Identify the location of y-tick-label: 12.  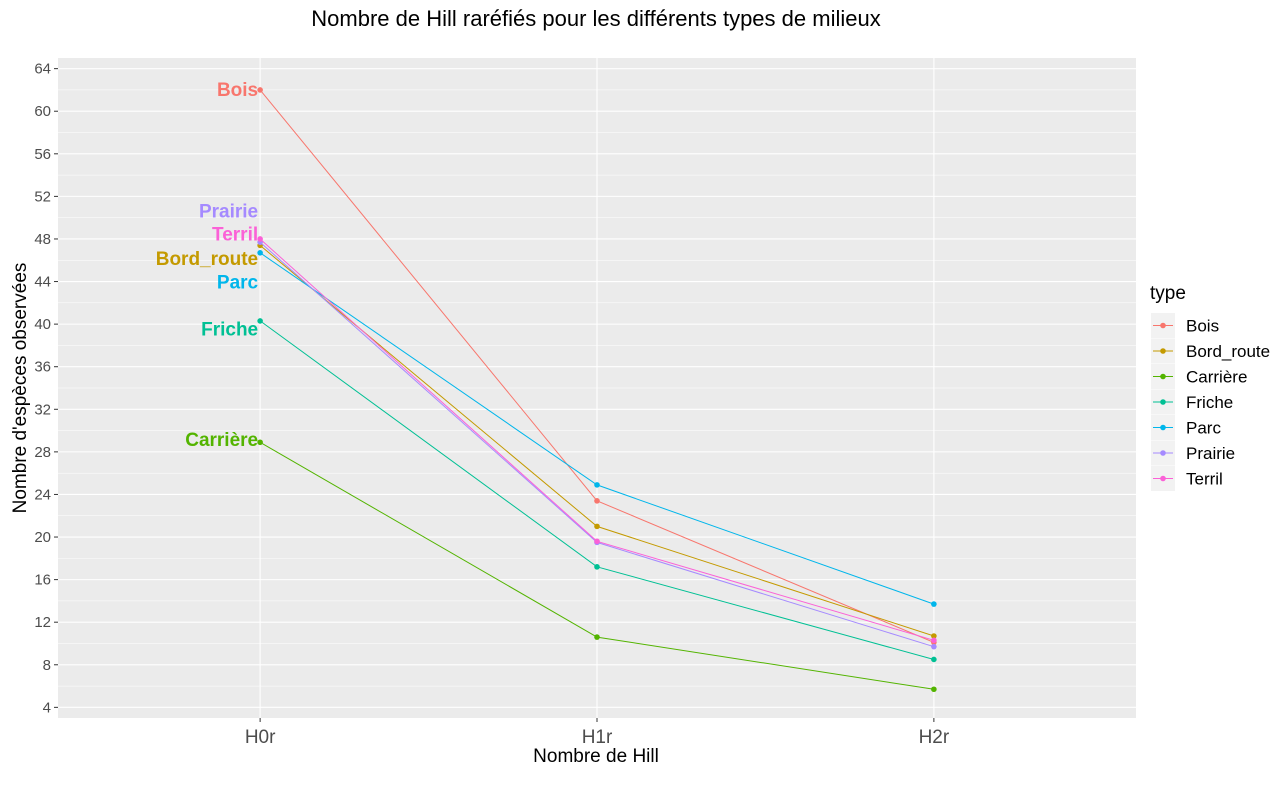
(42, 622).